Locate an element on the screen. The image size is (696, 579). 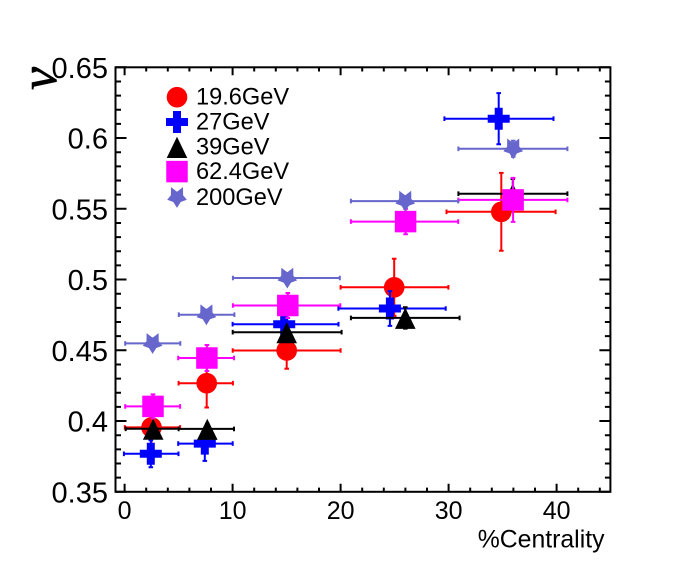
svg-text: 19.6GeV is located at coordinates (242, 98).